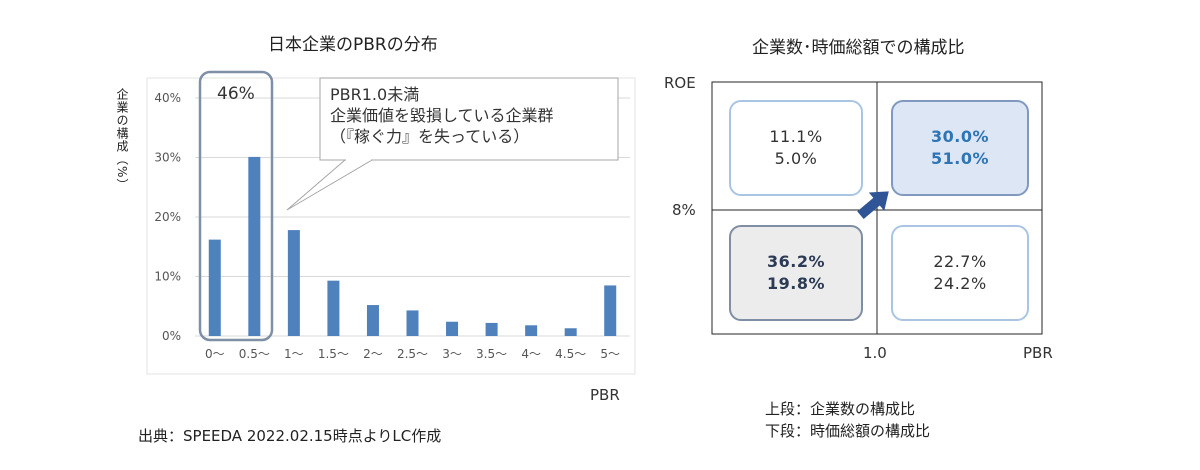  I want to click on pbr-threshold-label: 1.0, so click(875, 353).